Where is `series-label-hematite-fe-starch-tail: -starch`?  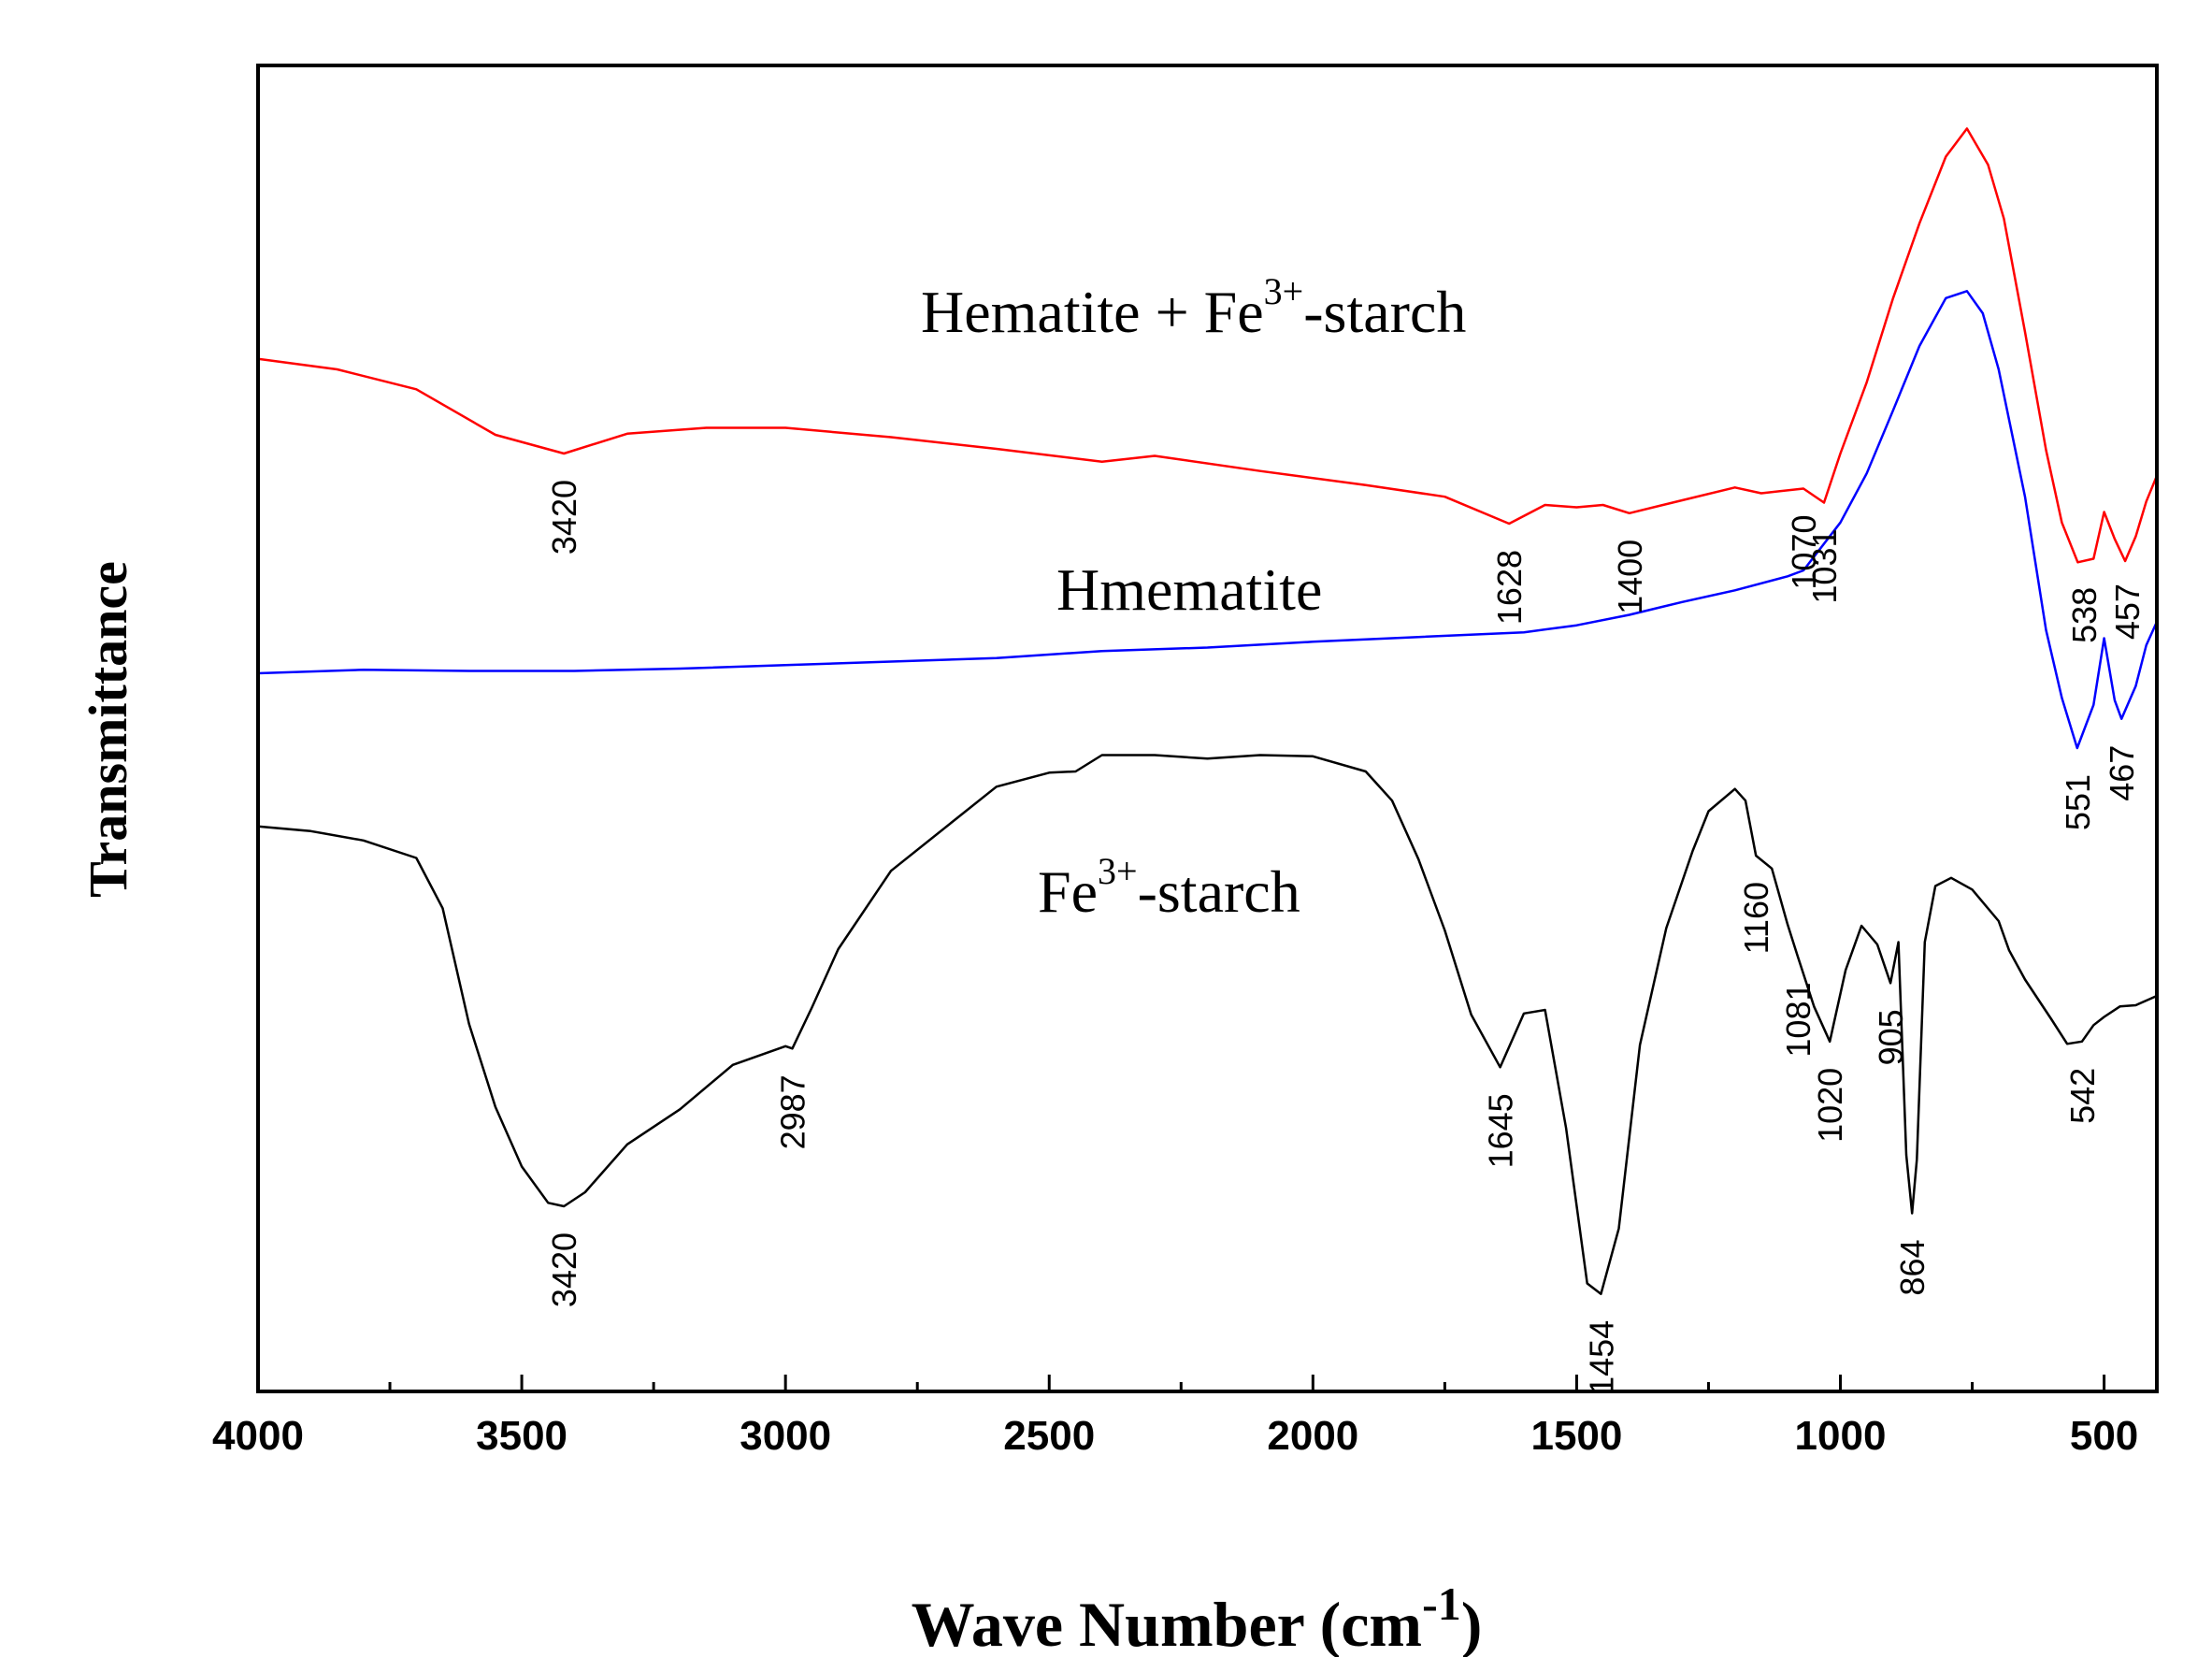 series-label-hematite-fe-starch-tail: -starch is located at coordinates (1384, 312).